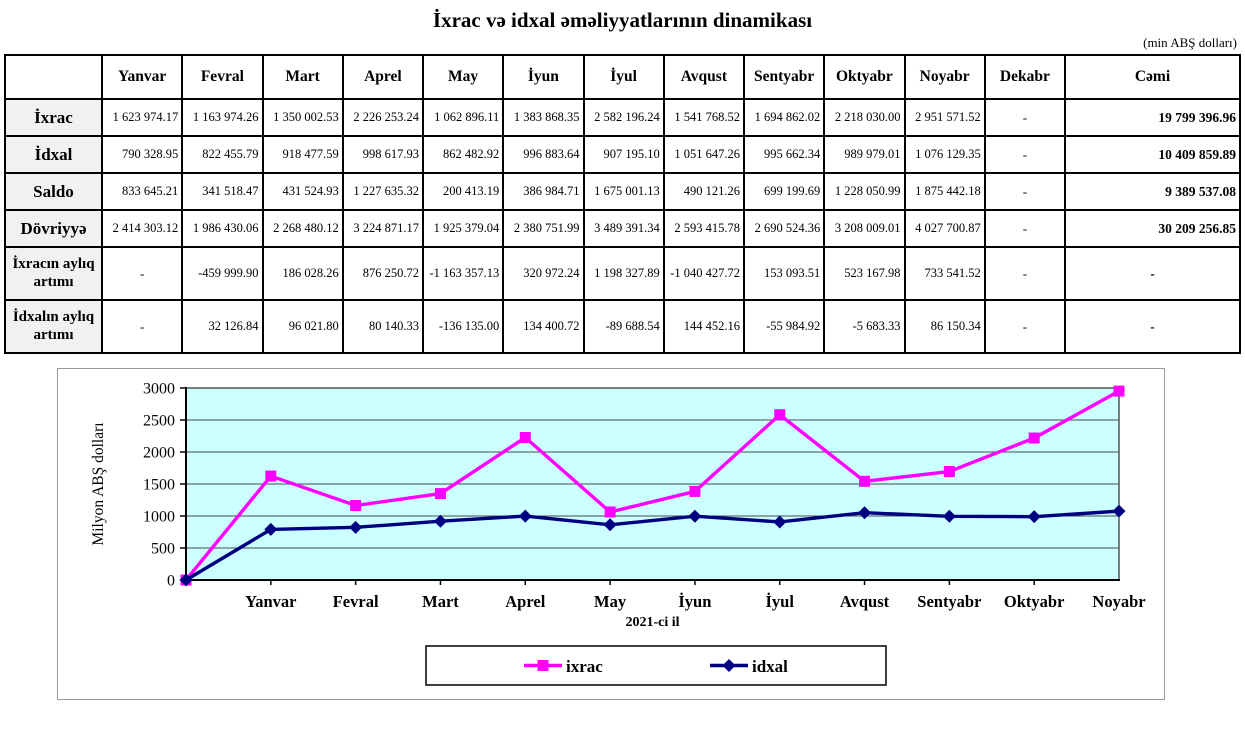  Describe the element at coordinates (694, 601) in the screenshot. I see `x-tick-label: İyun` at that location.